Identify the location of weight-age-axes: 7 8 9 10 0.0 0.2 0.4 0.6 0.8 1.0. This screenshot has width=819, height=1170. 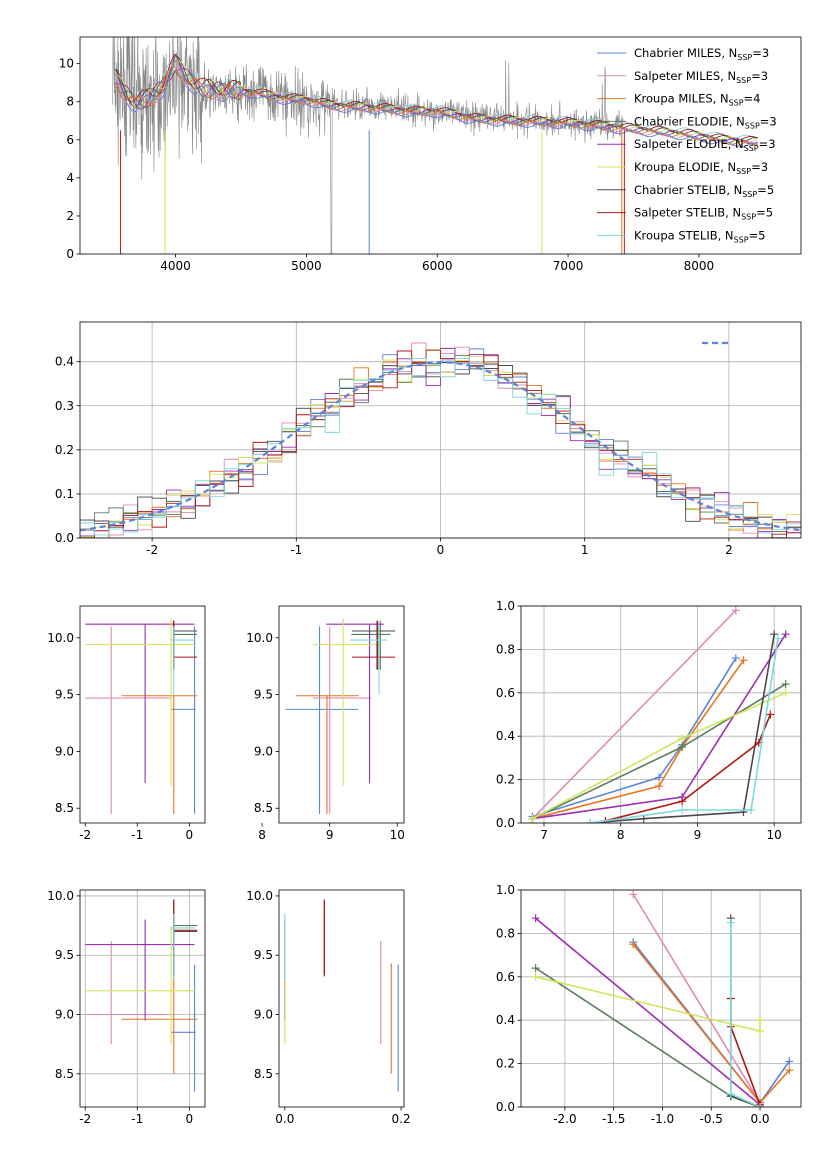
(649, 720).